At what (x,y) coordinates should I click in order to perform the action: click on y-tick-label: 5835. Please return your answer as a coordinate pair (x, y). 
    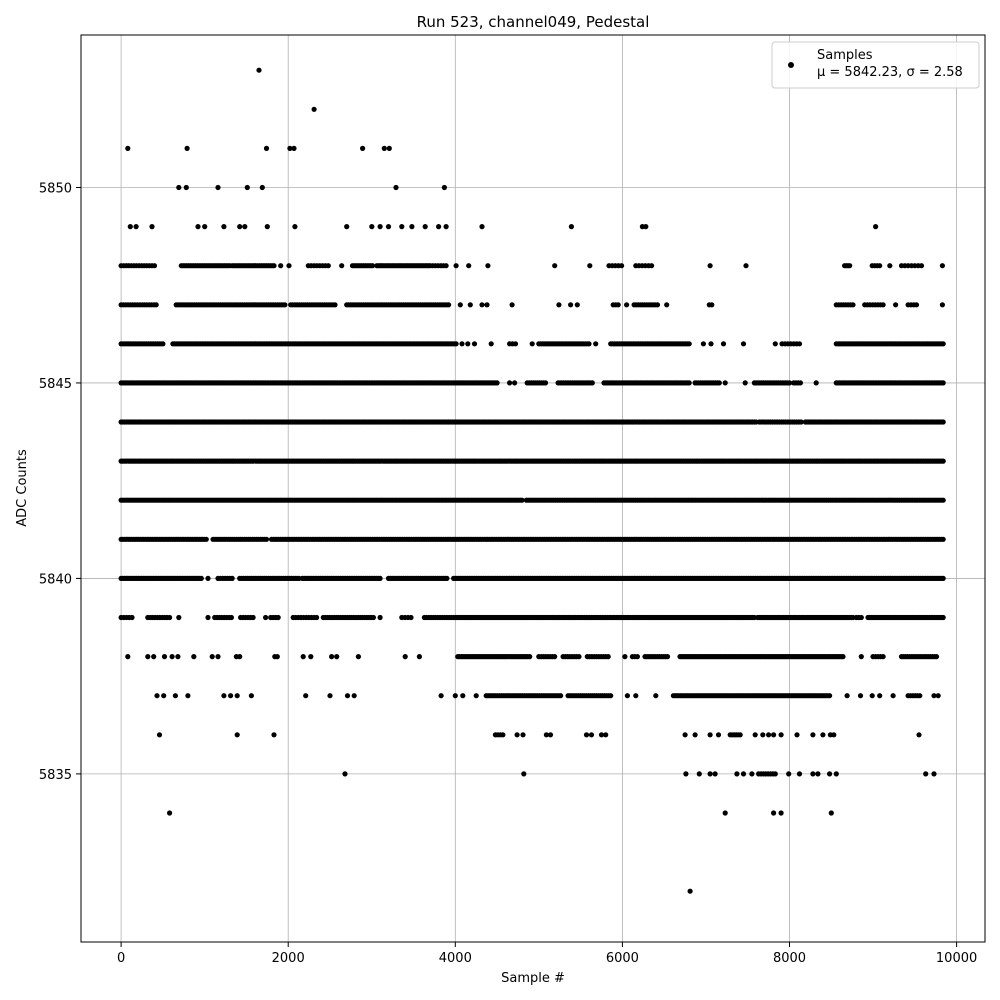
    Looking at the image, I should click on (55, 775).